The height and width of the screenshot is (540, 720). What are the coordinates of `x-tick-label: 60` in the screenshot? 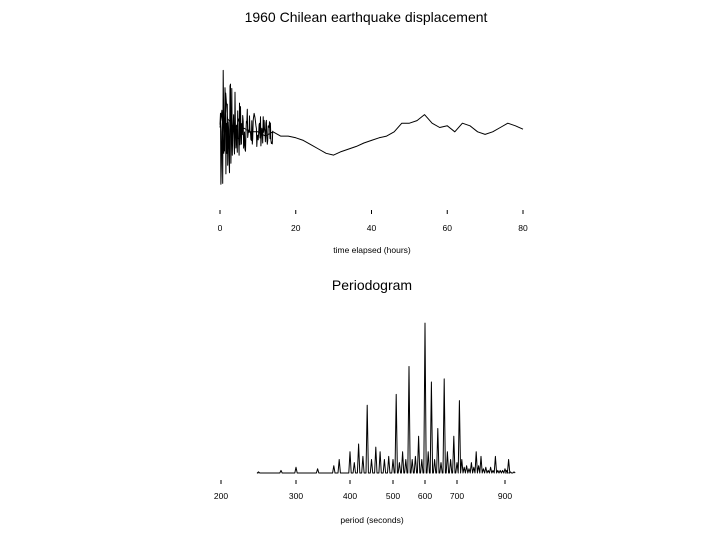 It's located at (448, 228).